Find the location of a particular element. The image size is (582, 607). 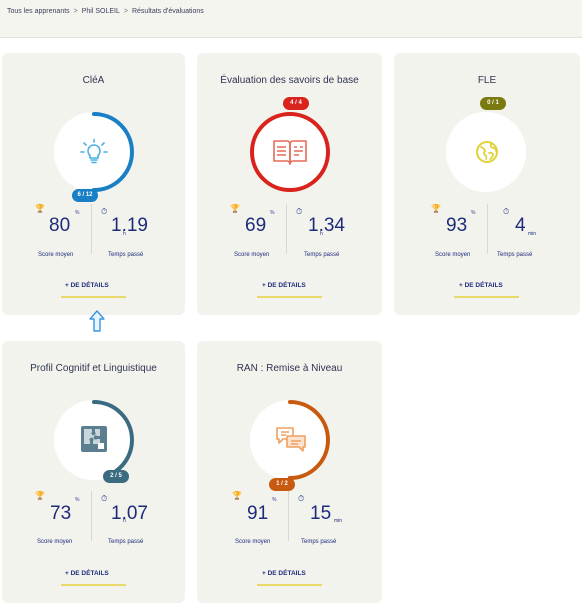

up-arrow-icon is located at coordinates (97, 321).